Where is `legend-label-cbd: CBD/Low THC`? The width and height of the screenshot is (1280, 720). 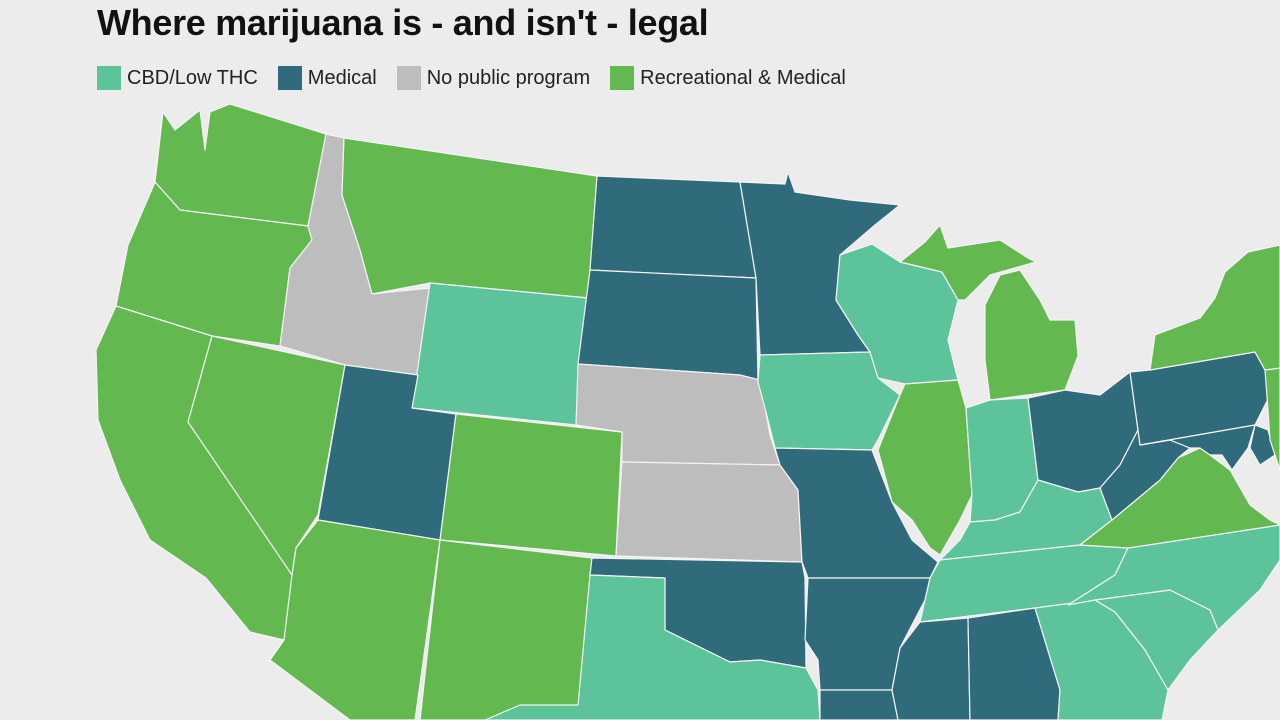 legend-label-cbd: CBD/Low THC is located at coordinates (192, 77).